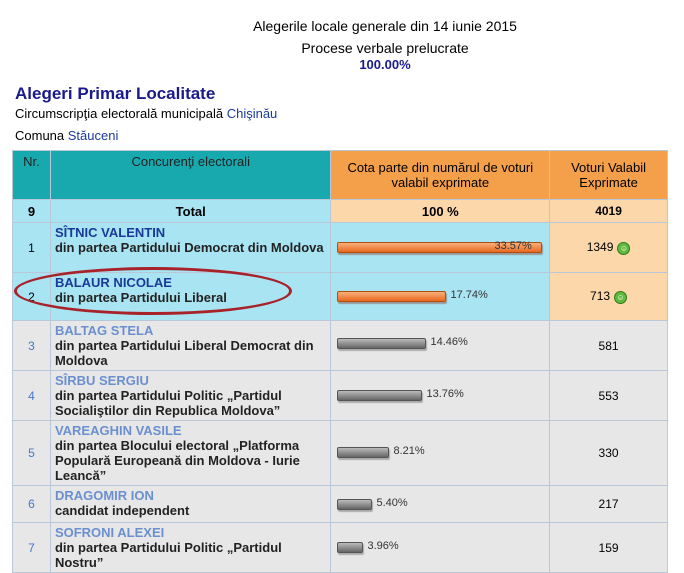 This screenshot has height=573, width=684. What do you see at coordinates (104, 495) in the screenshot?
I see `candidate-name-link: DRAGOMIR ION` at bounding box center [104, 495].